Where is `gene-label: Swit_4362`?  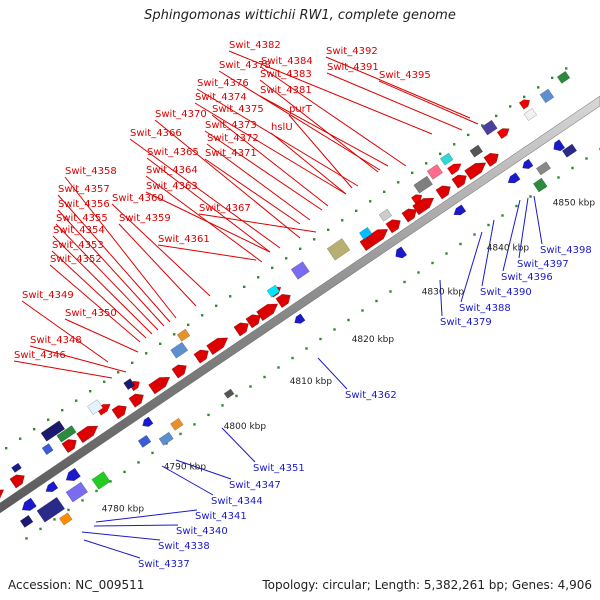 gene-label: Swit_4362 is located at coordinates (371, 395).